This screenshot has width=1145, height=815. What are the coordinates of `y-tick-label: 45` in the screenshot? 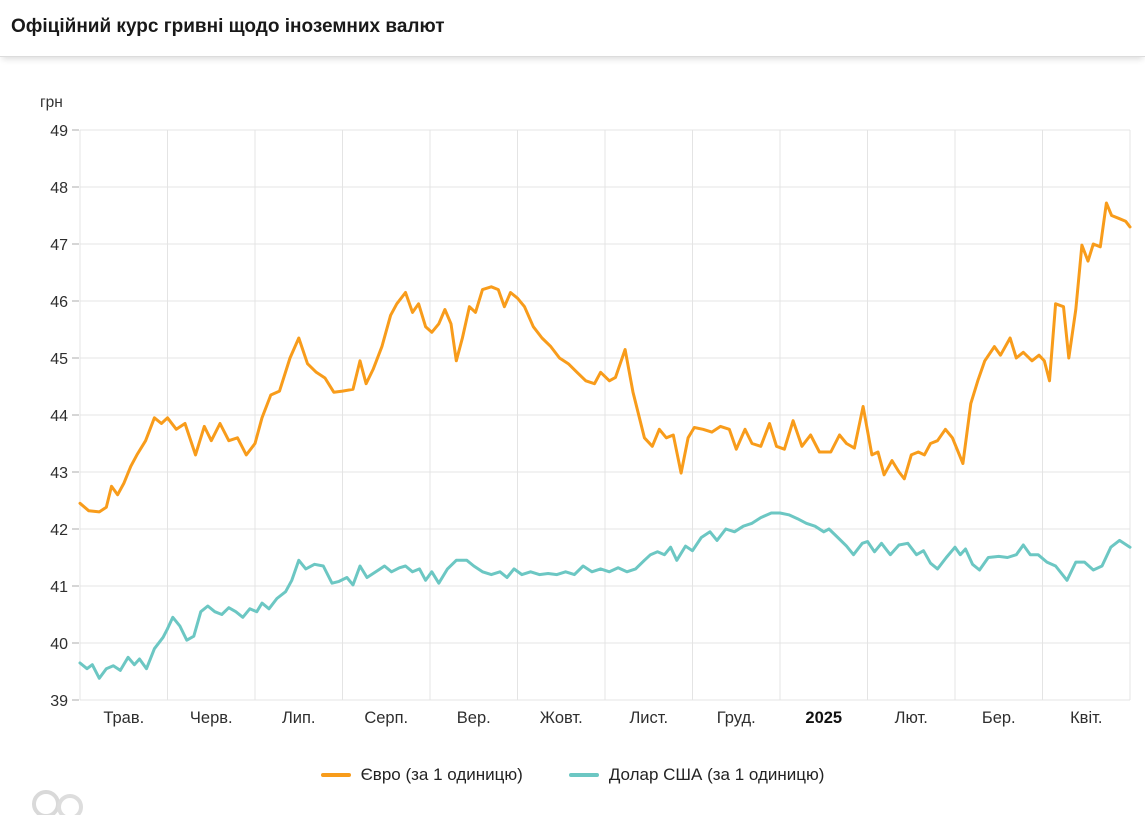 It's located at (59, 359).